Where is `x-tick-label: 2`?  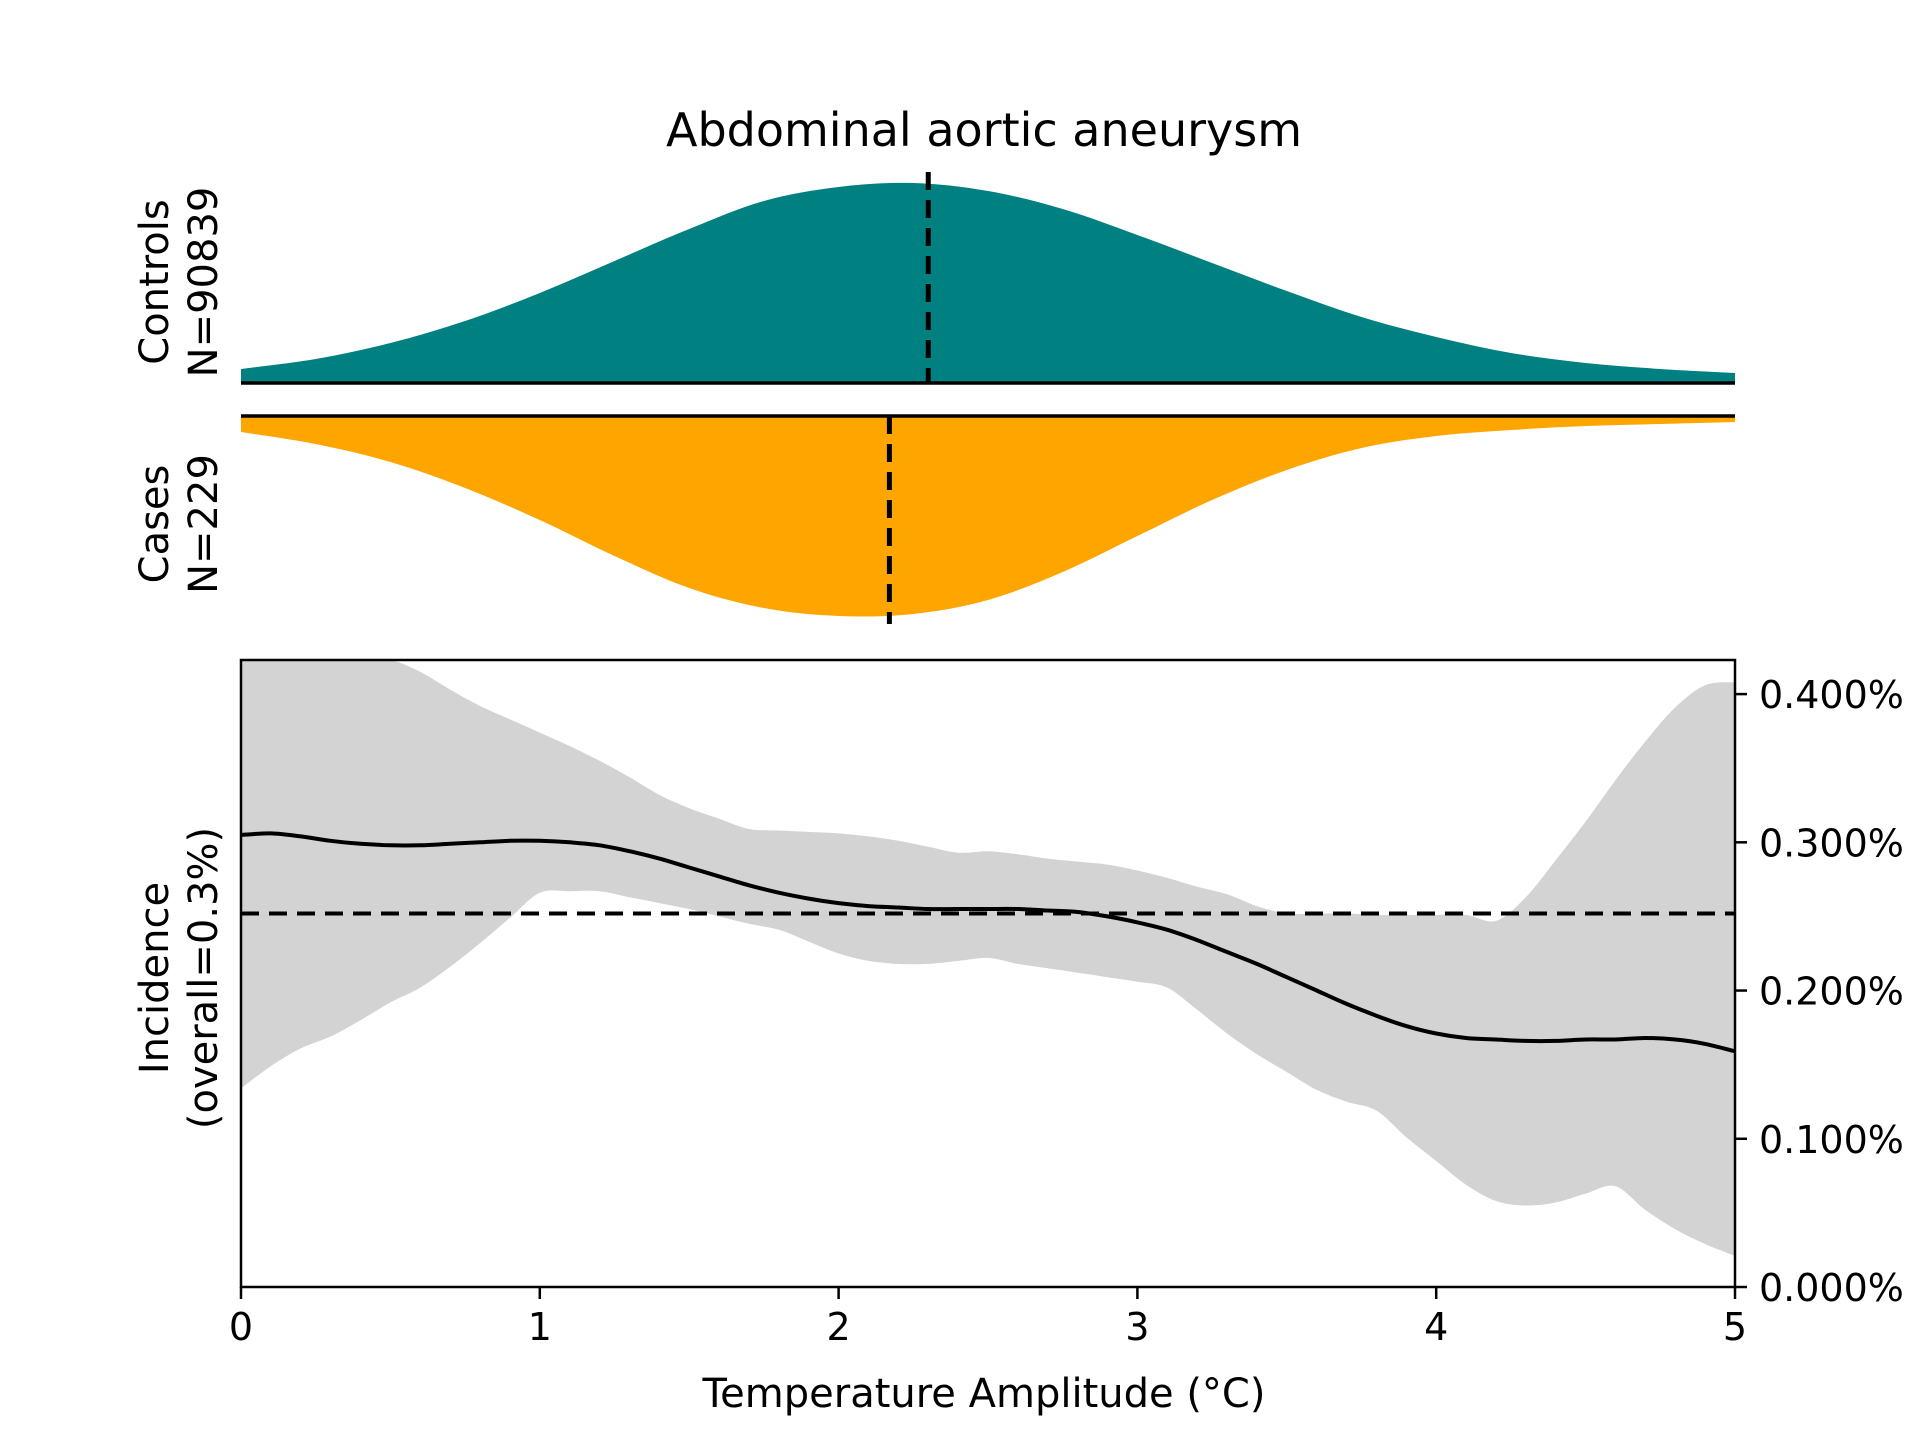 x-tick-label: 2 is located at coordinates (839, 1327).